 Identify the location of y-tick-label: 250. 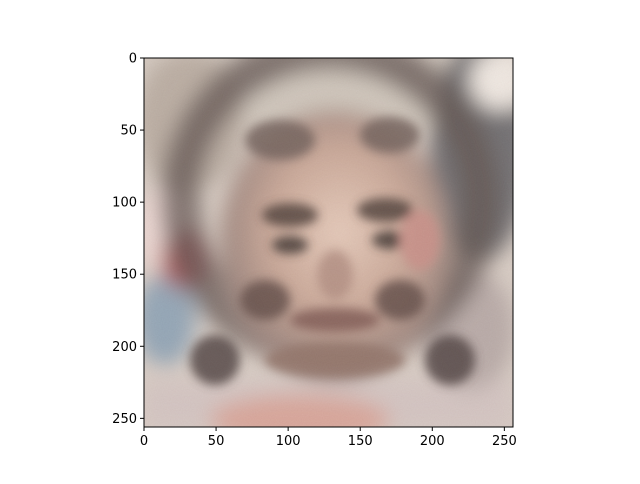
(124, 419).